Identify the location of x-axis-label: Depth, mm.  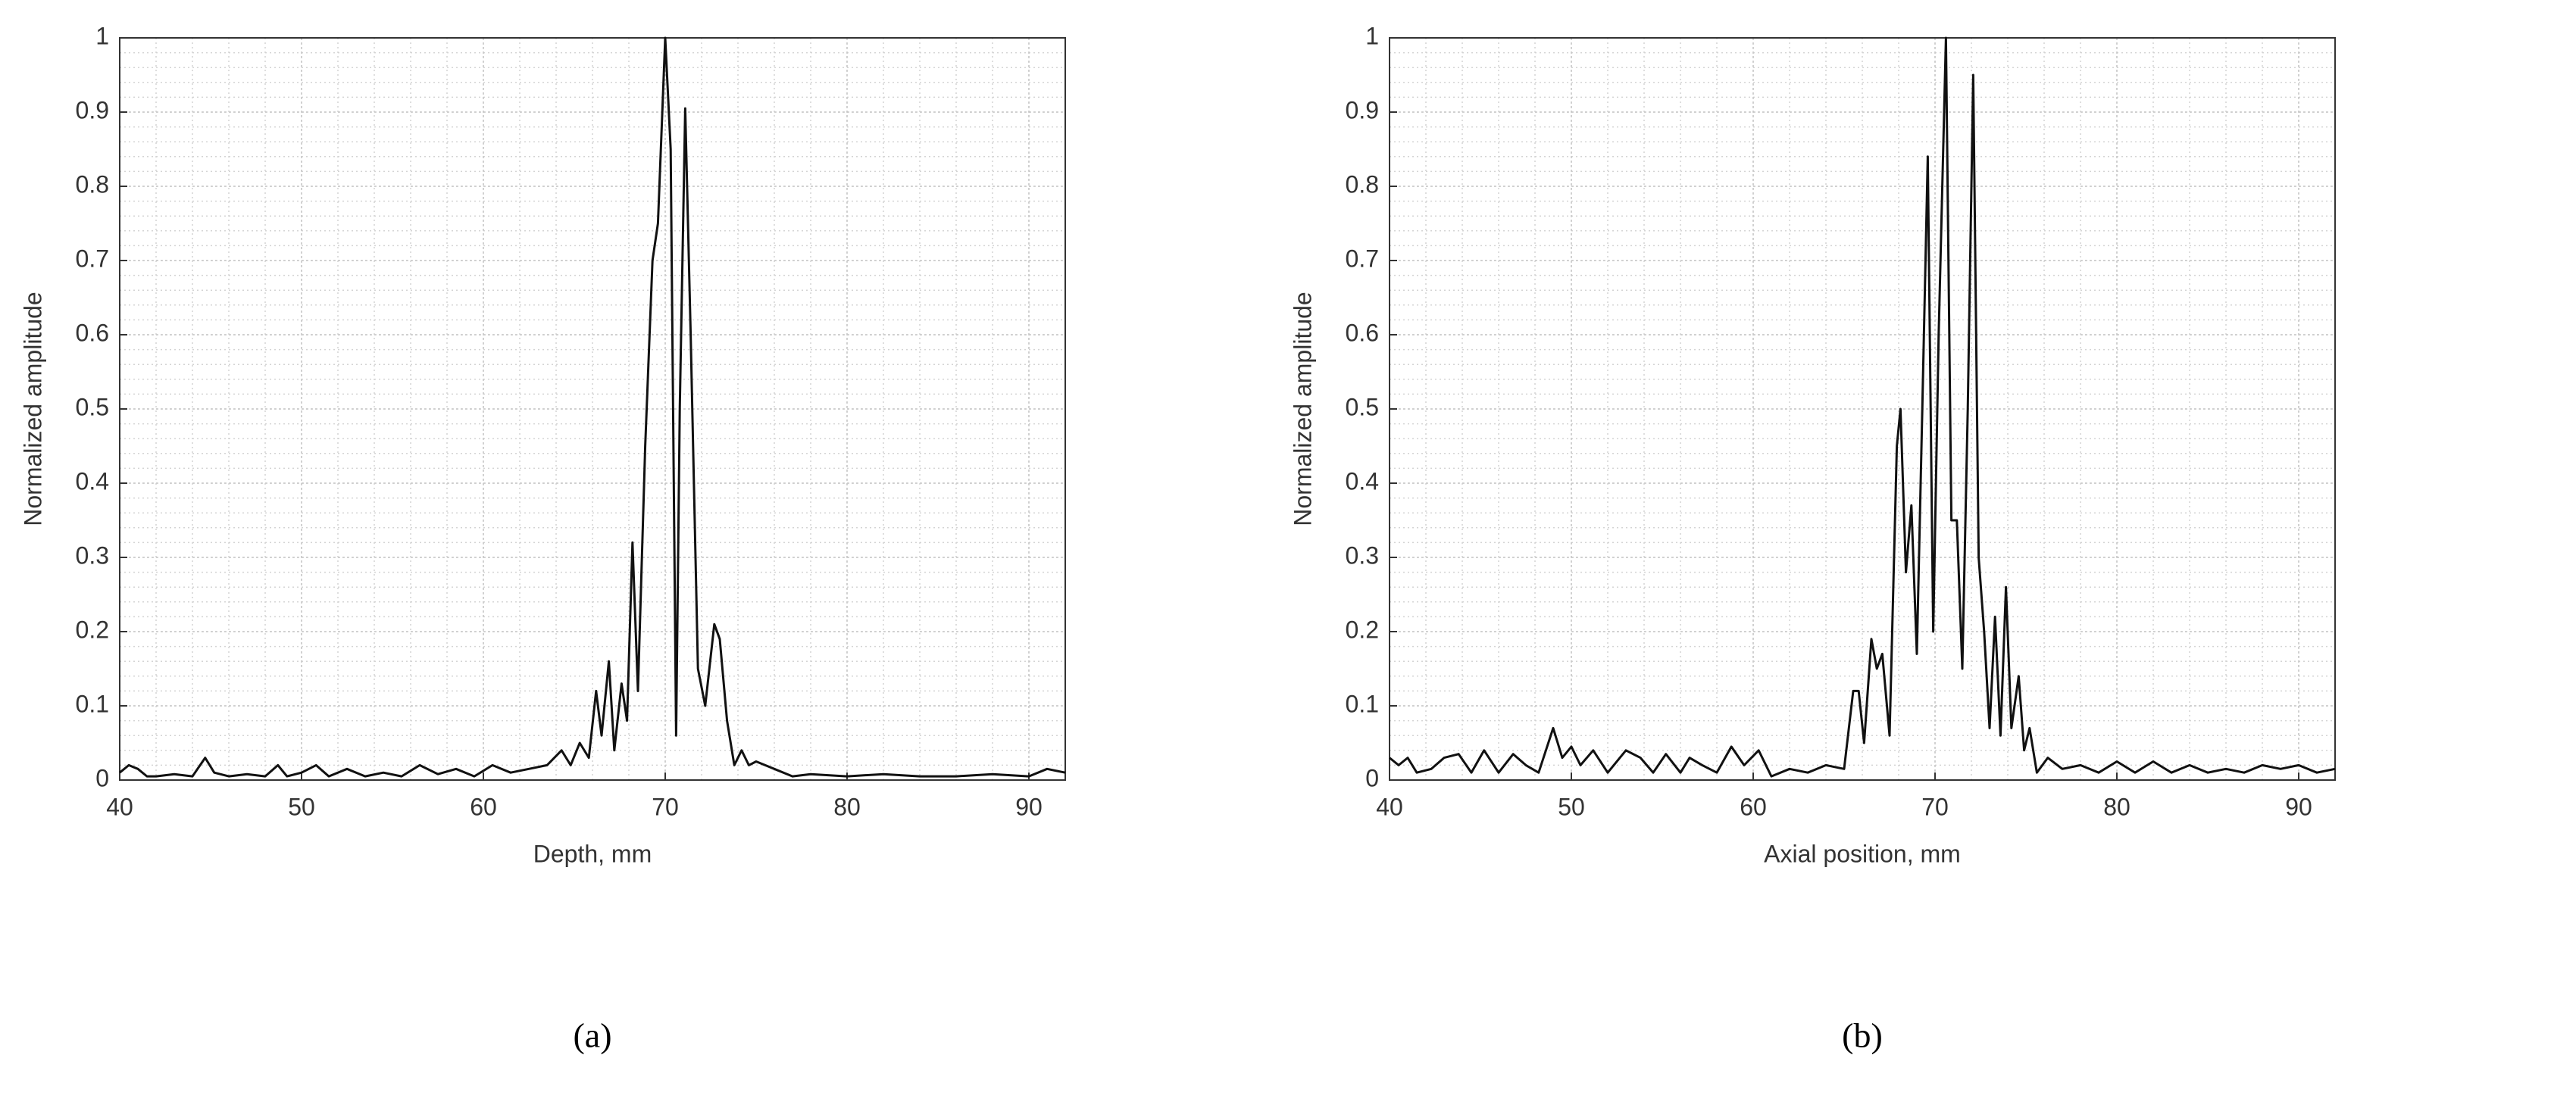
(592, 853).